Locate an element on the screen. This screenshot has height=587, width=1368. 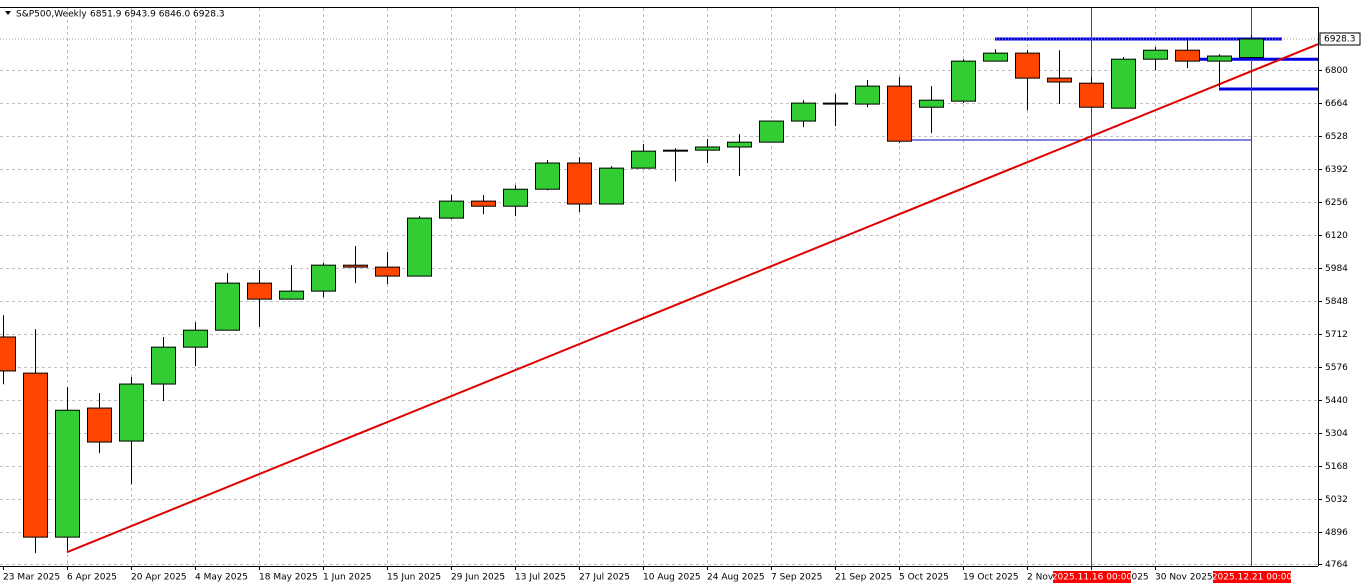
y-tick-label: 6664 is located at coordinates (1336, 104).